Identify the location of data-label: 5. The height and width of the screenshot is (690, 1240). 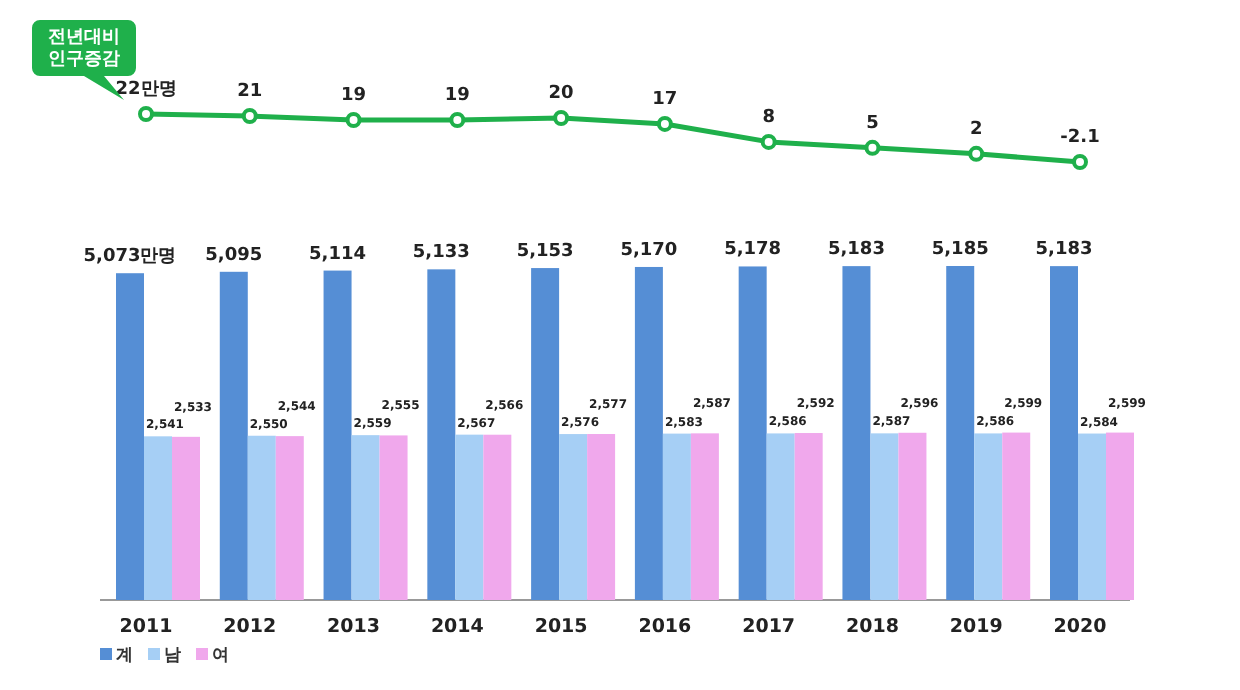
(872, 123).